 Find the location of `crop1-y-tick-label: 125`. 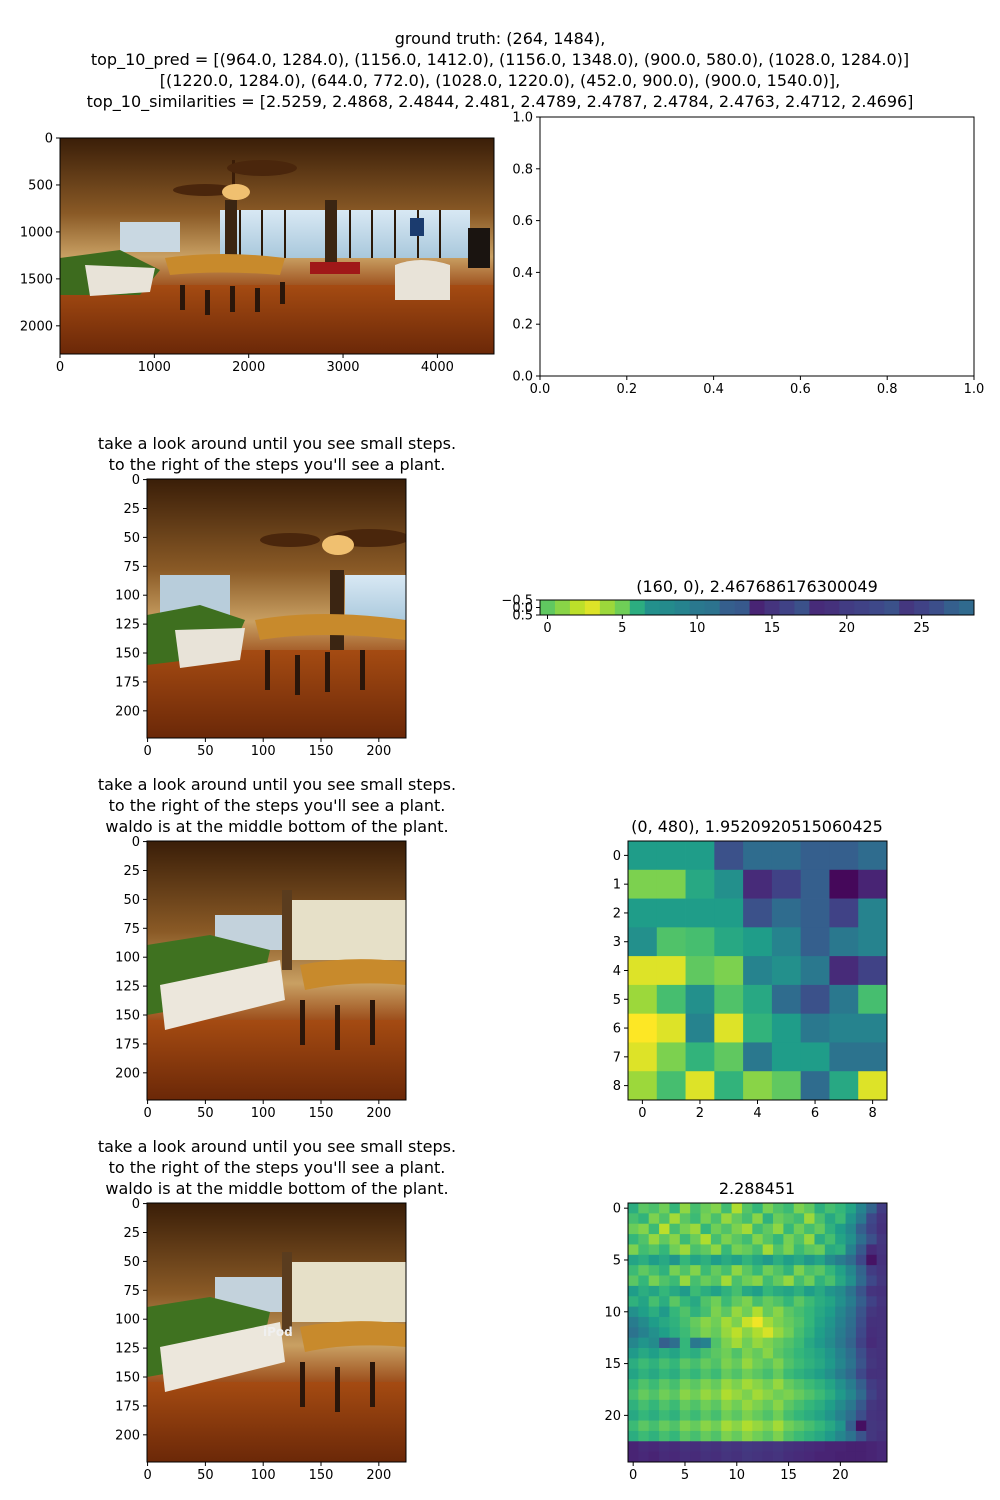

crop1-y-tick-label: 125 is located at coordinates (127, 625).